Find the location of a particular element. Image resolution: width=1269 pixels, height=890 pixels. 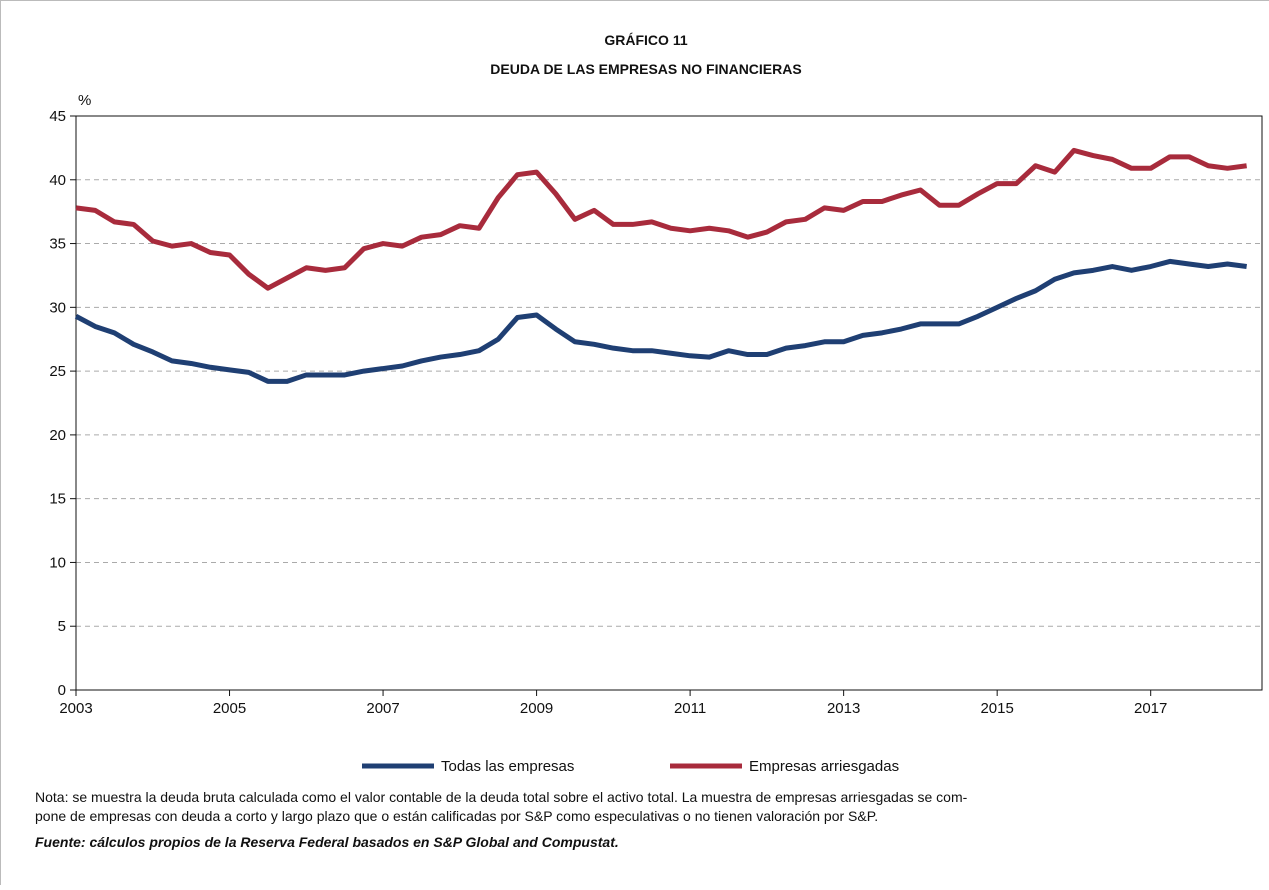

chart-subtitle: DEUDA DE LAS EMPRESAS NO FINANCIERAS is located at coordinates (645, 69).